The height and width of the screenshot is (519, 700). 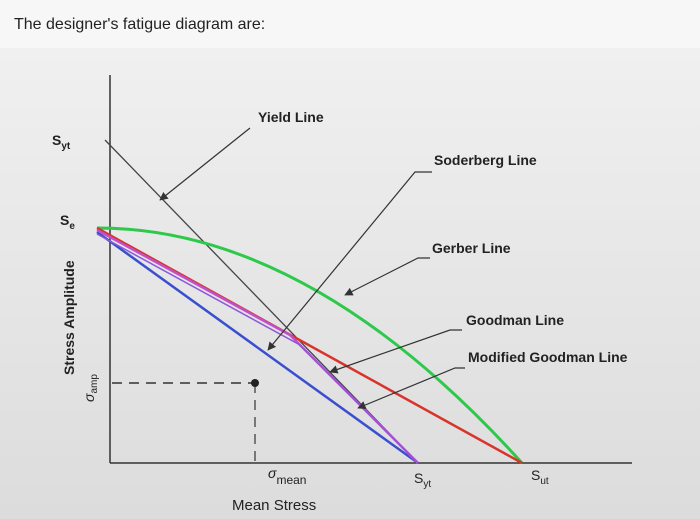 What do you see at coordinates (69, 317) in the screenshot?
I see `y-axis-title: Stress Amplitude` at bounding box center [69, 317].